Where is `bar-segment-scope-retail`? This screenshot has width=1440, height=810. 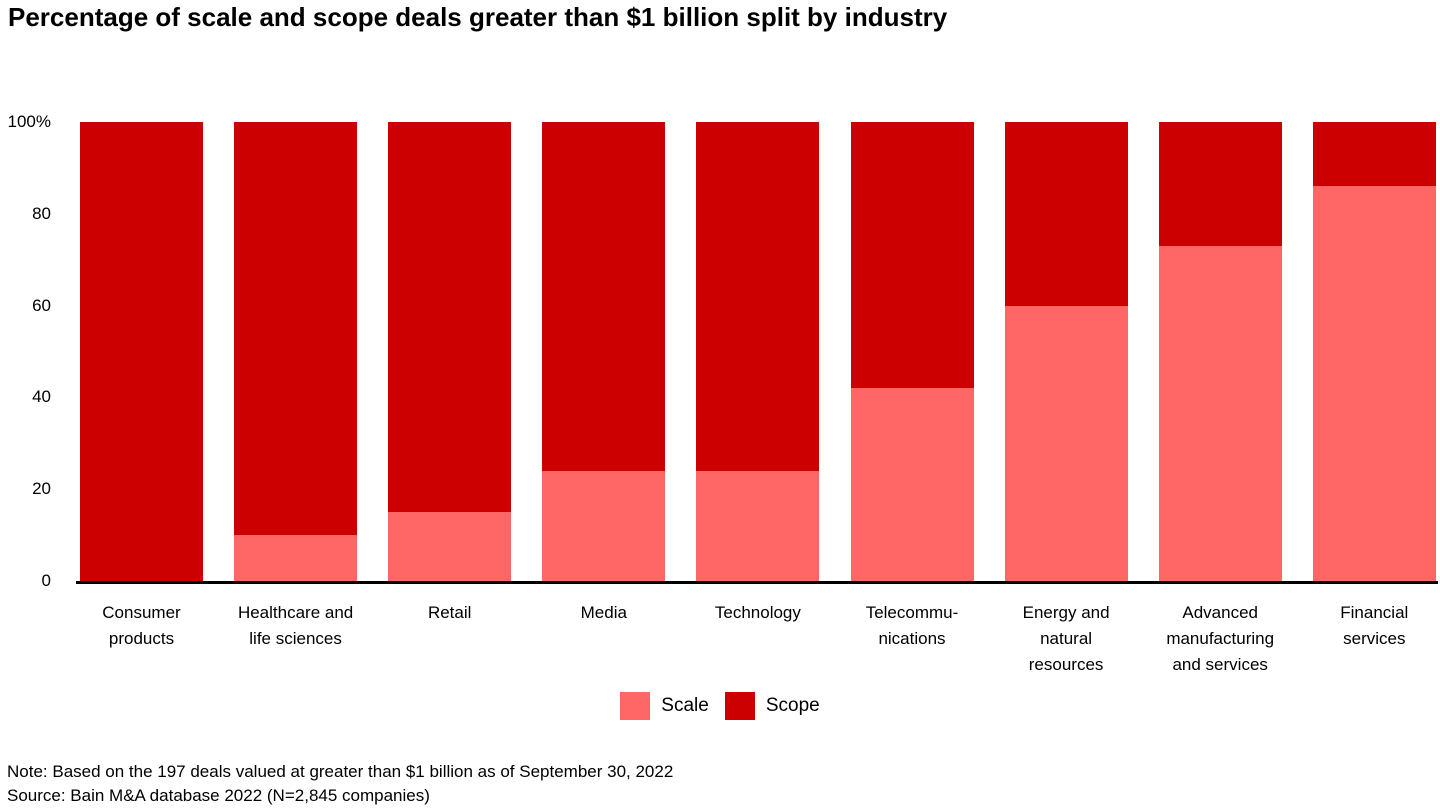
bar-segment-scope-retail is located at coordinates (450, 317).